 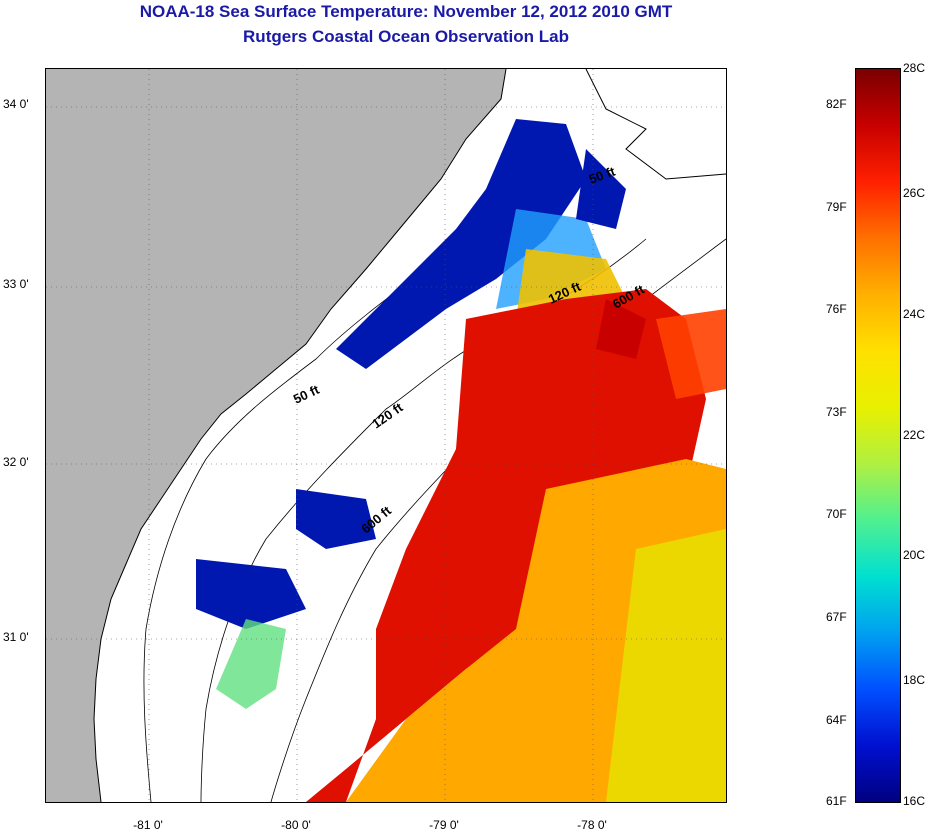 I want to click on colorbar-celsius-label: 28C, so click(x=914, y=68).